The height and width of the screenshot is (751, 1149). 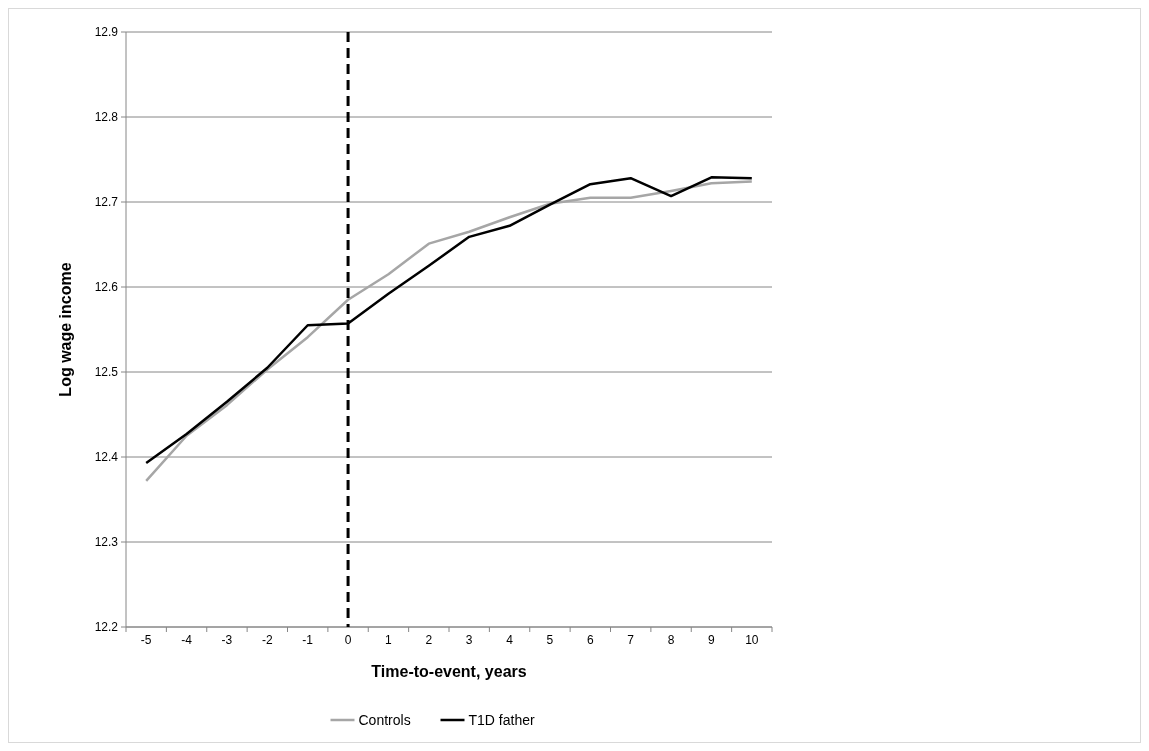 I want to click on x-tick-label: 8, so click(x=671, y=640).